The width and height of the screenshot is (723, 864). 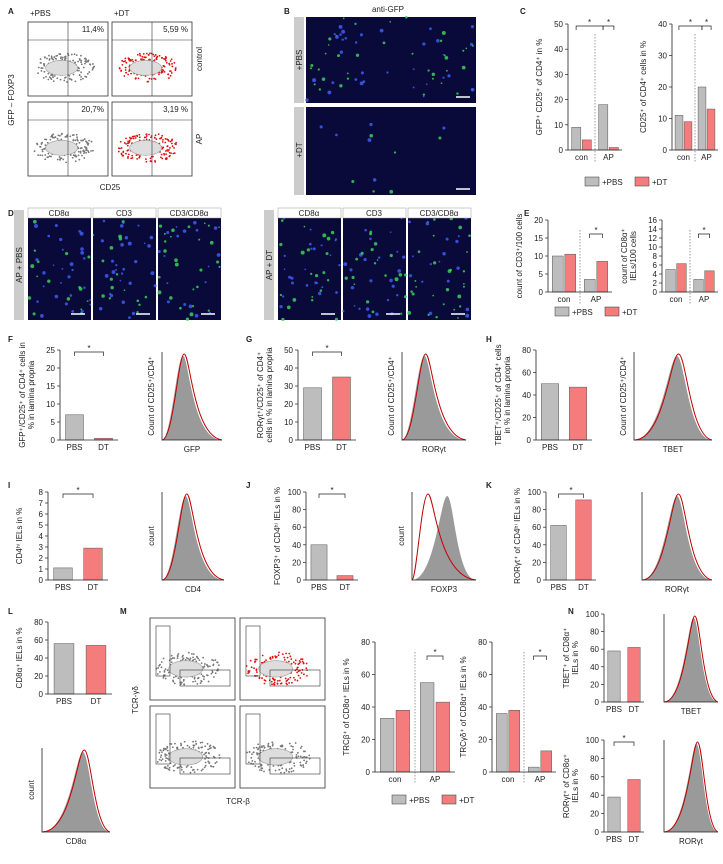 What do you see at coordinates (594, 758) in the screenshot?
I see `y-tick-label: 80` at bounding box center [594, 758].